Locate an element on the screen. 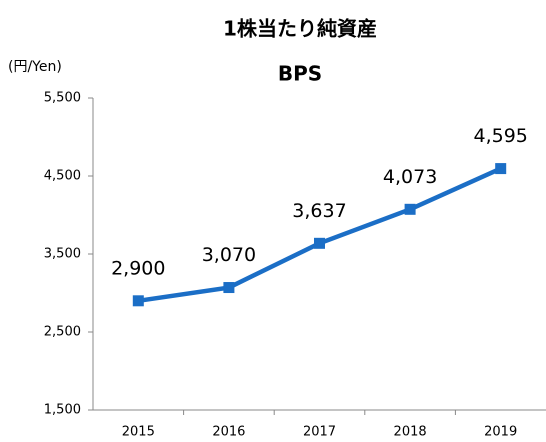 This screenshot has width=546, height=442. y-tick-label: 2,500 is located at coordinates (62, 332).